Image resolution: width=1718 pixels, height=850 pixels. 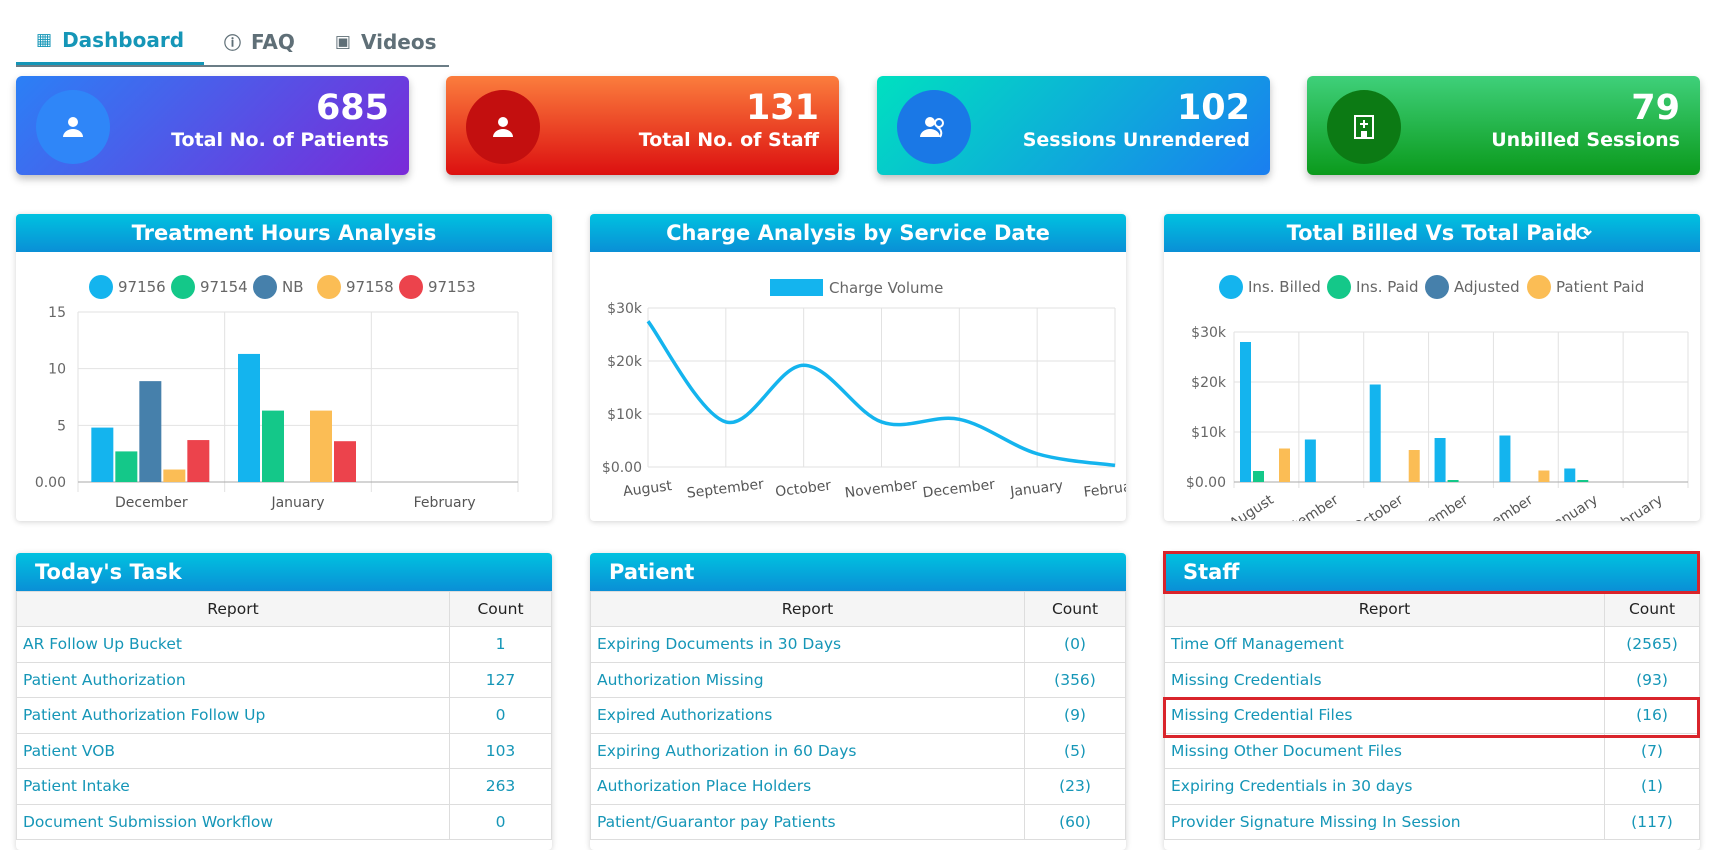 I want to click on table-row: Authorization Place Holders (23), so click(x=858, y=786).